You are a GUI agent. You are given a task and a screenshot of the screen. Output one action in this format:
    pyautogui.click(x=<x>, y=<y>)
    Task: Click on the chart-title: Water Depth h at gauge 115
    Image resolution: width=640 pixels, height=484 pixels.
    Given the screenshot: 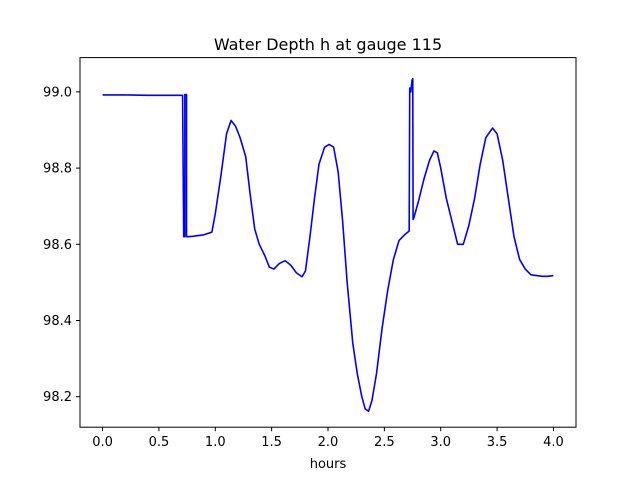 What is the action you would take?
    pyautogui.click(x=328, y=44)
    